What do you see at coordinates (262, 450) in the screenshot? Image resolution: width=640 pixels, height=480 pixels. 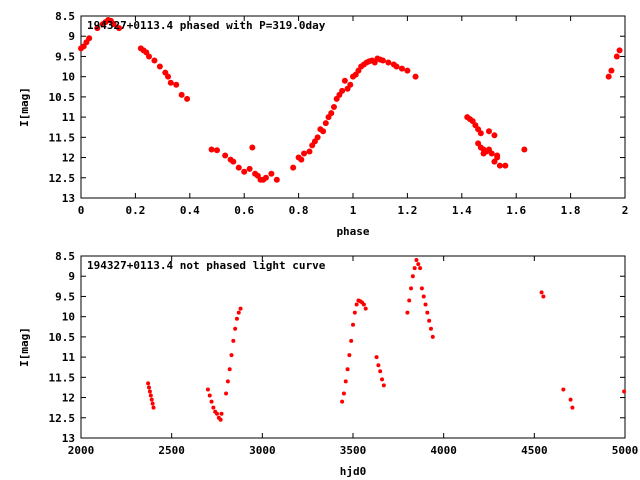 I see `x-tick-label: 3000` at bounding box center [262, 450].